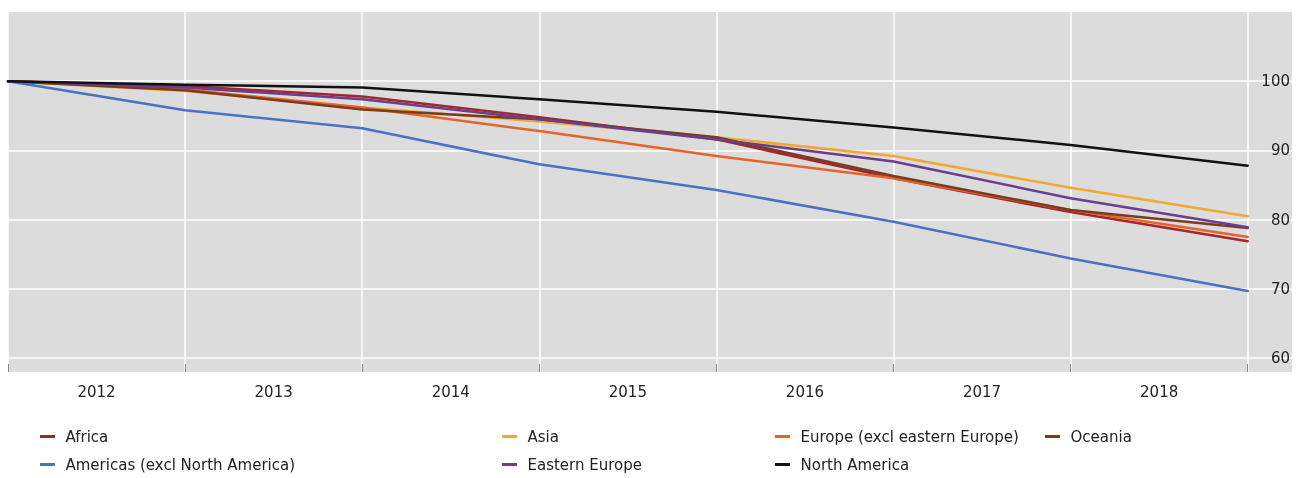  Describe the element at coordinates (450, 391) in the screenshot. I see `x-tick-label: 2014` at that location.